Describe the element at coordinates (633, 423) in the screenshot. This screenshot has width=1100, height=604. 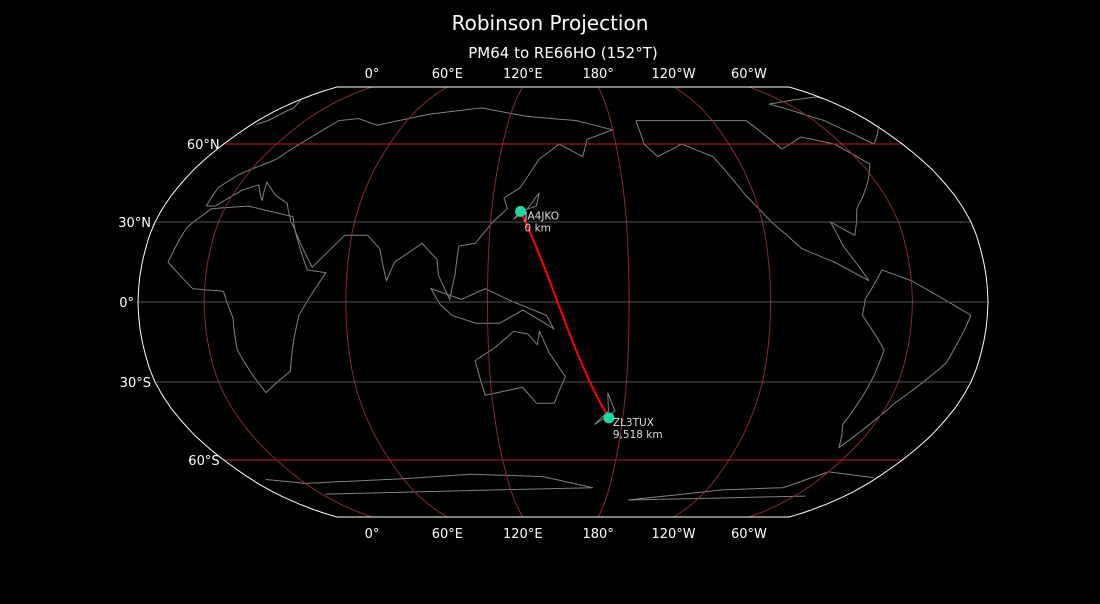
I see `station-callsign: ZL3TUX` at that location.